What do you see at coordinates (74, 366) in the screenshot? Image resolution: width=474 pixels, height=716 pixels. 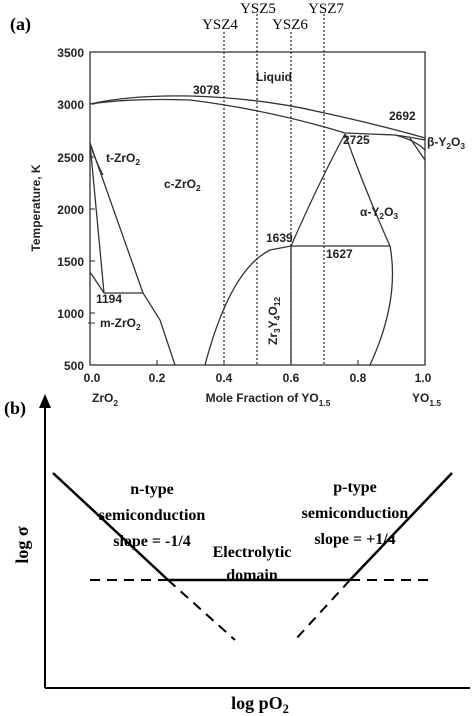 I see `y-tick-label: 500` at bounding box center [74, 366].